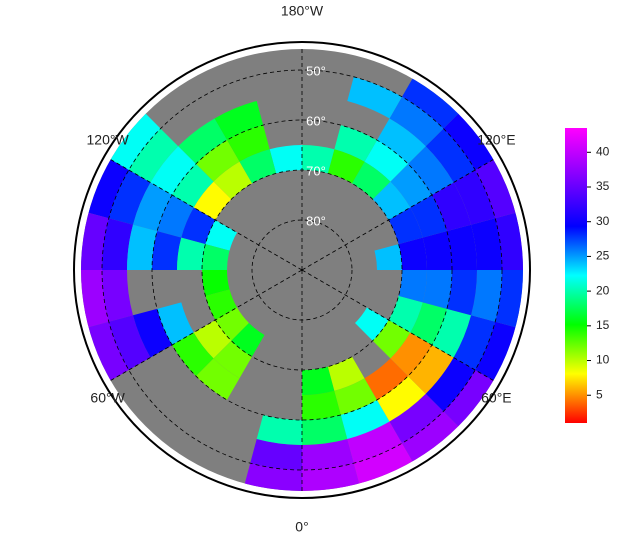  What do you see at coordinates (603, 186) in the screenshot?
I see `colorbar-tick-label: 35` at bounding box center [603, 186].